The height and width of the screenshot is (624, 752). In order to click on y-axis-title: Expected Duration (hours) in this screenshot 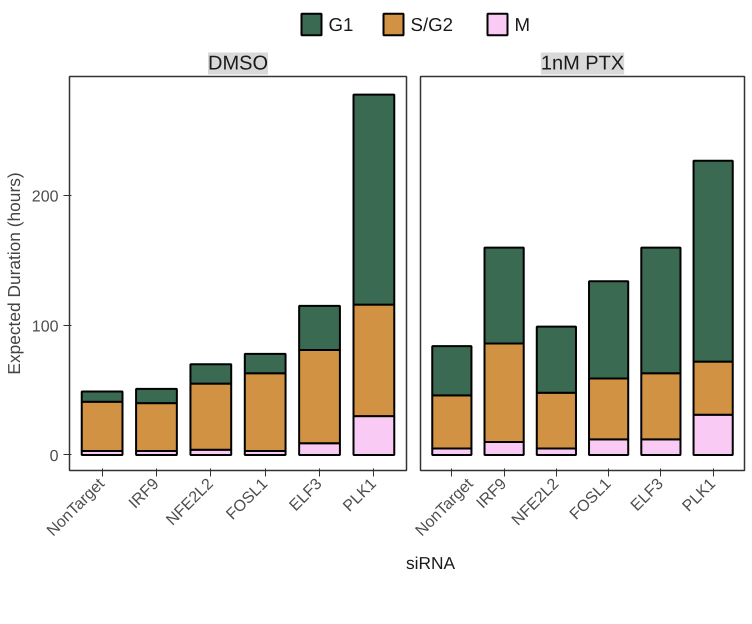, I will do `click(14, 273)`.